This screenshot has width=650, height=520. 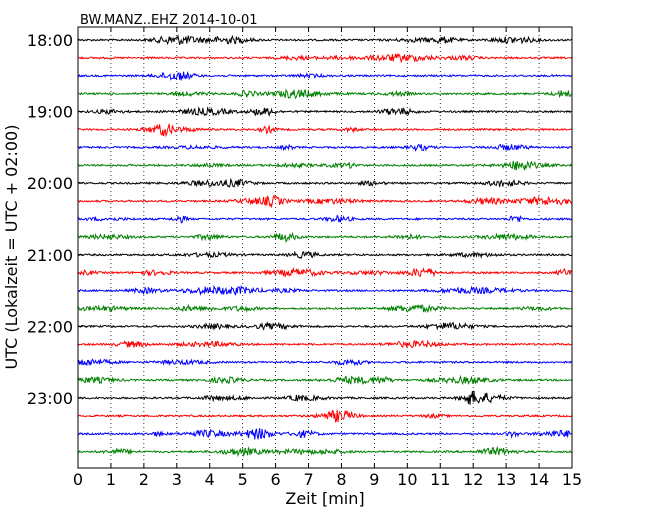 I want to click on x-tick-label-14: 14, so click(x=539, y=479).